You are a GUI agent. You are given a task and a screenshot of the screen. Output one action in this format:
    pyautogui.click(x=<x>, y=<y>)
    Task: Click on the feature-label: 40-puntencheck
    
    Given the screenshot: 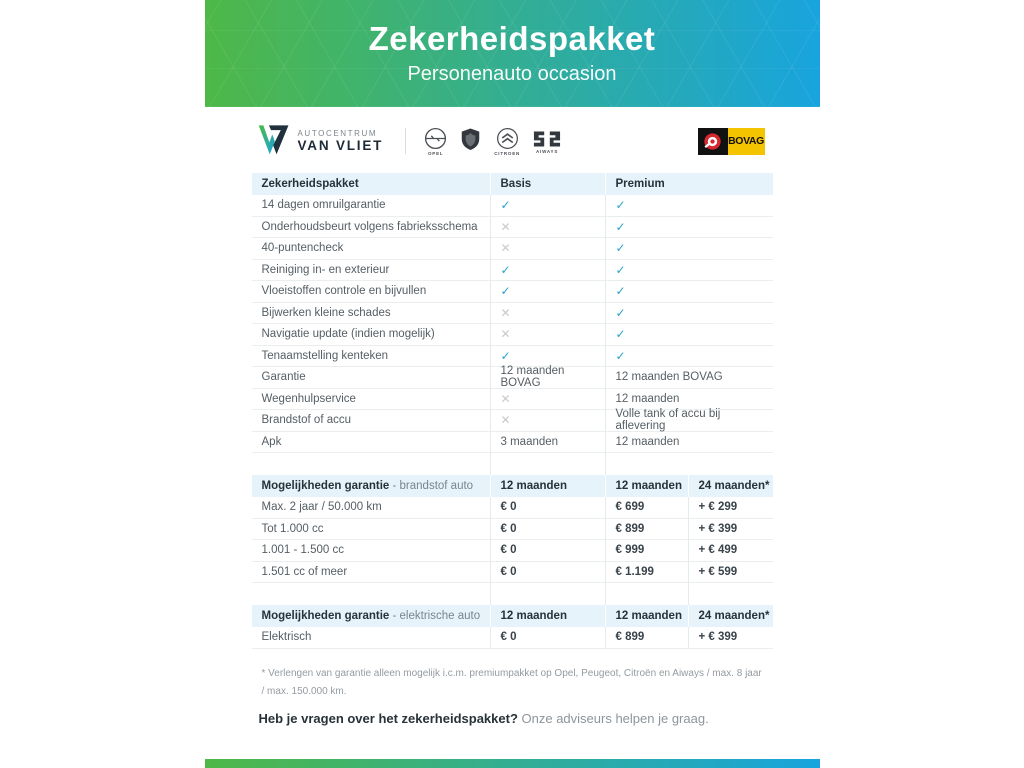 What is the action you would take?
    pyautogui.click(x=370, y=249)
    